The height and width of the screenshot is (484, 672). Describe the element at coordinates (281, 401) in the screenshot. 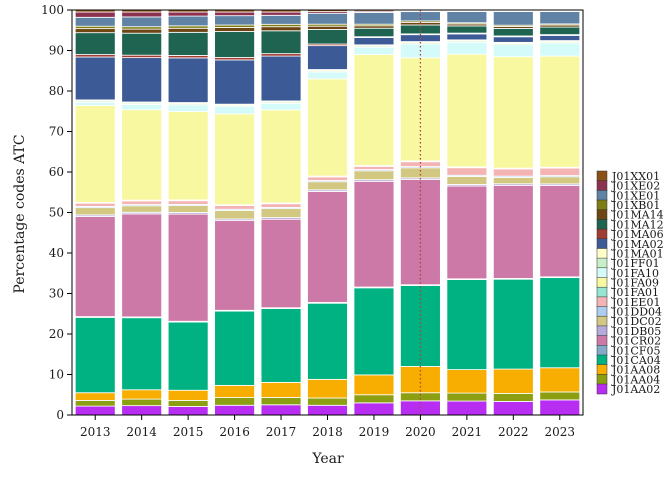

I see `bar-segment-j01aa04-2017` at that location.